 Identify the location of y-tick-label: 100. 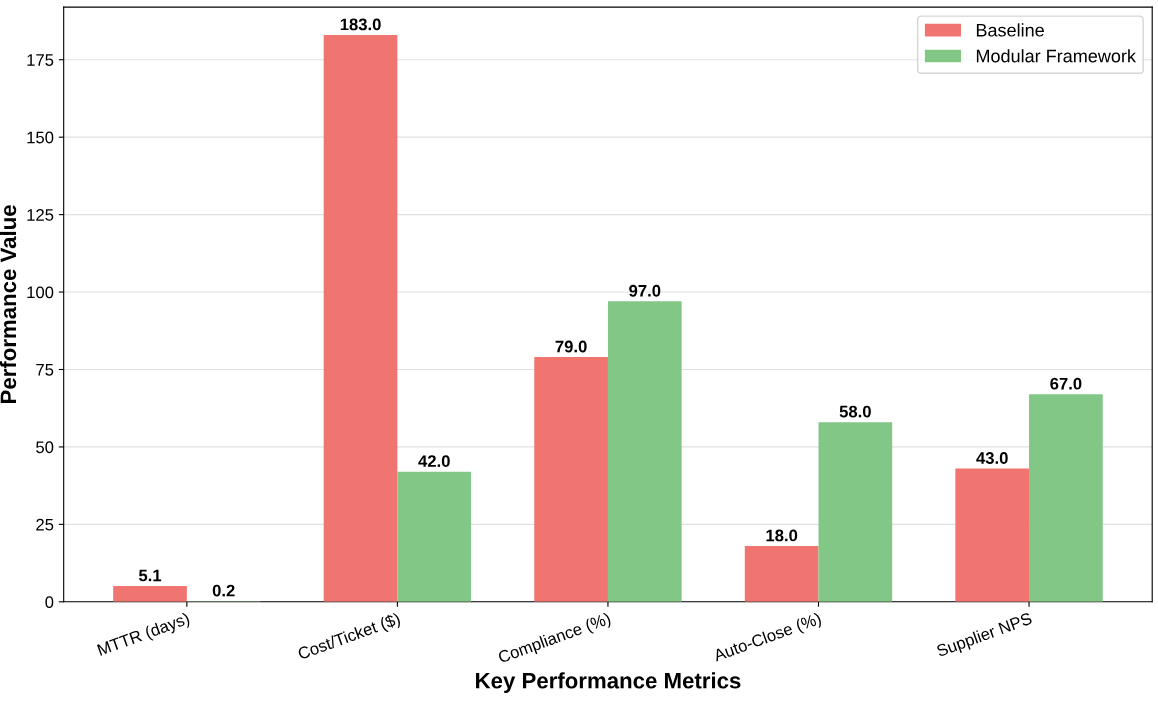
(40, 292).